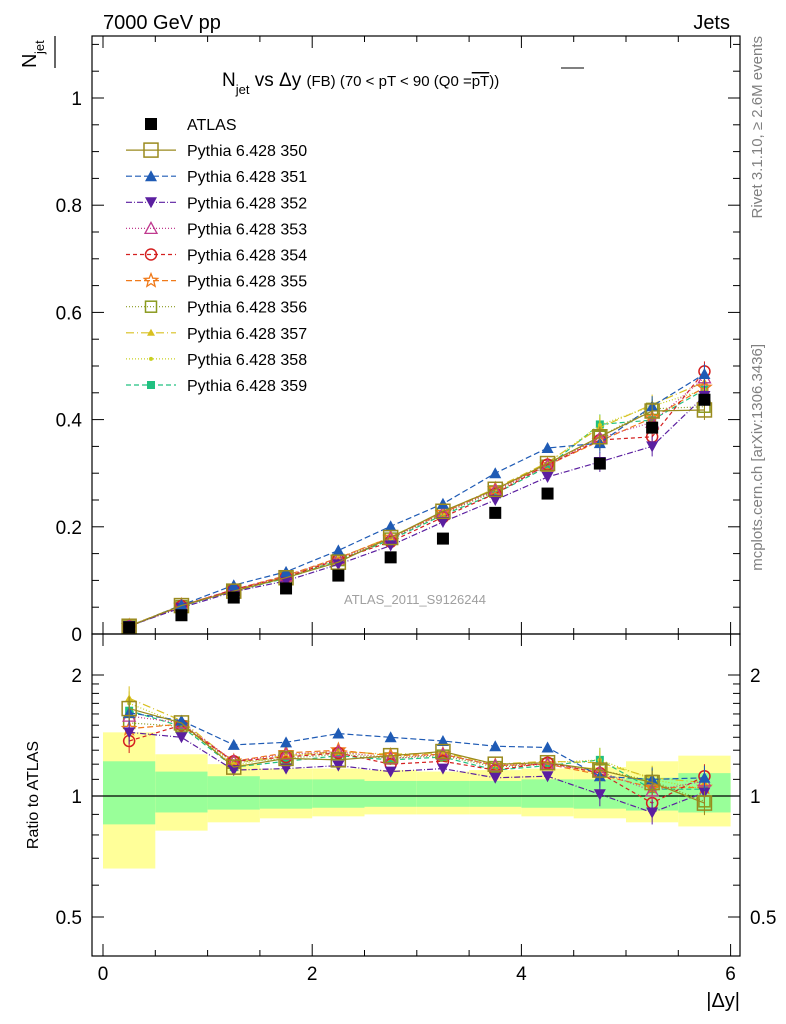  Describe the element at coordinates (247, 256) in the screenshot. I see `legend-label-354: Pythia 6.428 354` at that location.